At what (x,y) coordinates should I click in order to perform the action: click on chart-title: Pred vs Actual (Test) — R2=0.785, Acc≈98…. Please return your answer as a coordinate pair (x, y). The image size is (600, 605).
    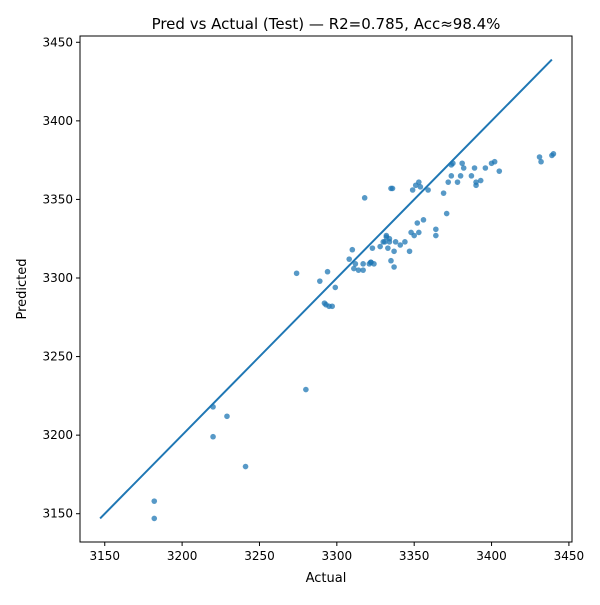
    Looking at the image, I should click on (326, 24).